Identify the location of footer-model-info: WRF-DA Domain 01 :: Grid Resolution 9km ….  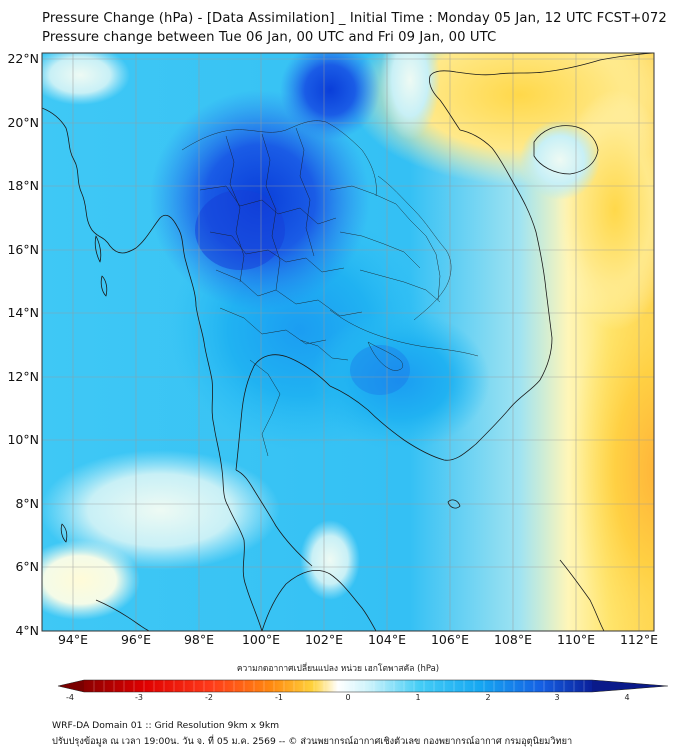
(166, 725).